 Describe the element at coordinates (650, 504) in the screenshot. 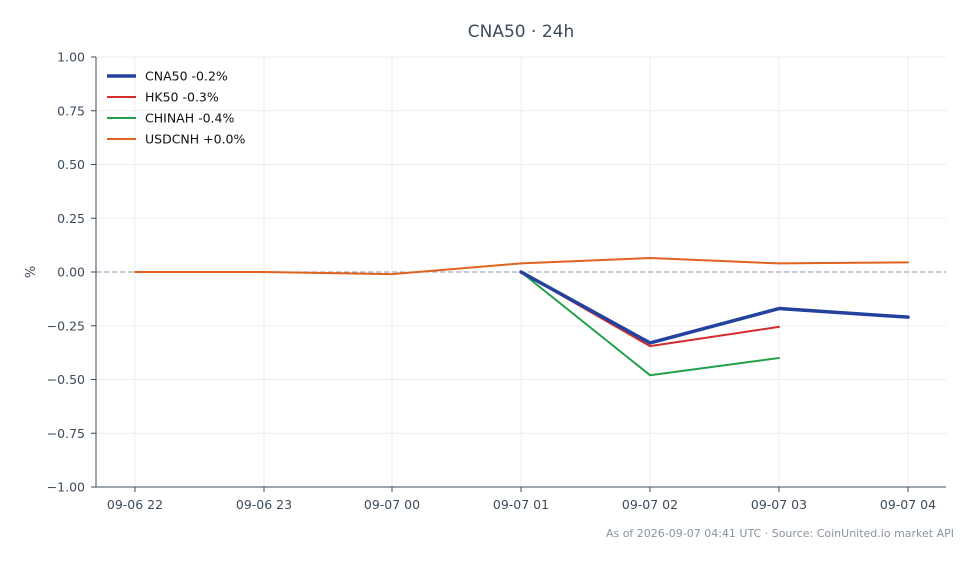

I see `x-tick-label: 09-07 02` at that location.